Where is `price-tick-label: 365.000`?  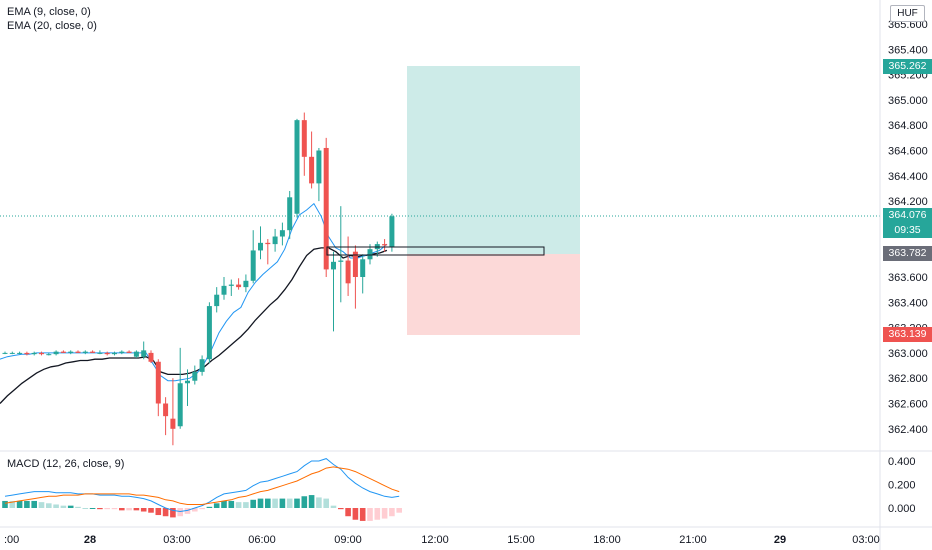
price-tick-label: 365.000 is located at coordinates (908, 101).